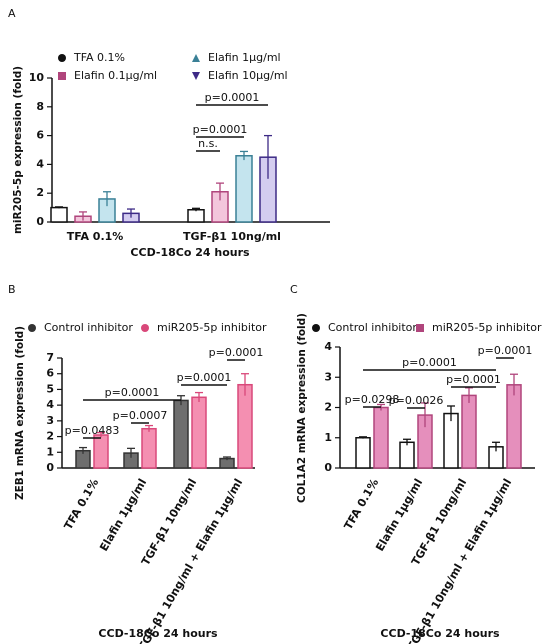 Image resolution: width=550 pixels, height=644 pixels. I want to click on significance-label: p=0.0026, so click(416, 400).